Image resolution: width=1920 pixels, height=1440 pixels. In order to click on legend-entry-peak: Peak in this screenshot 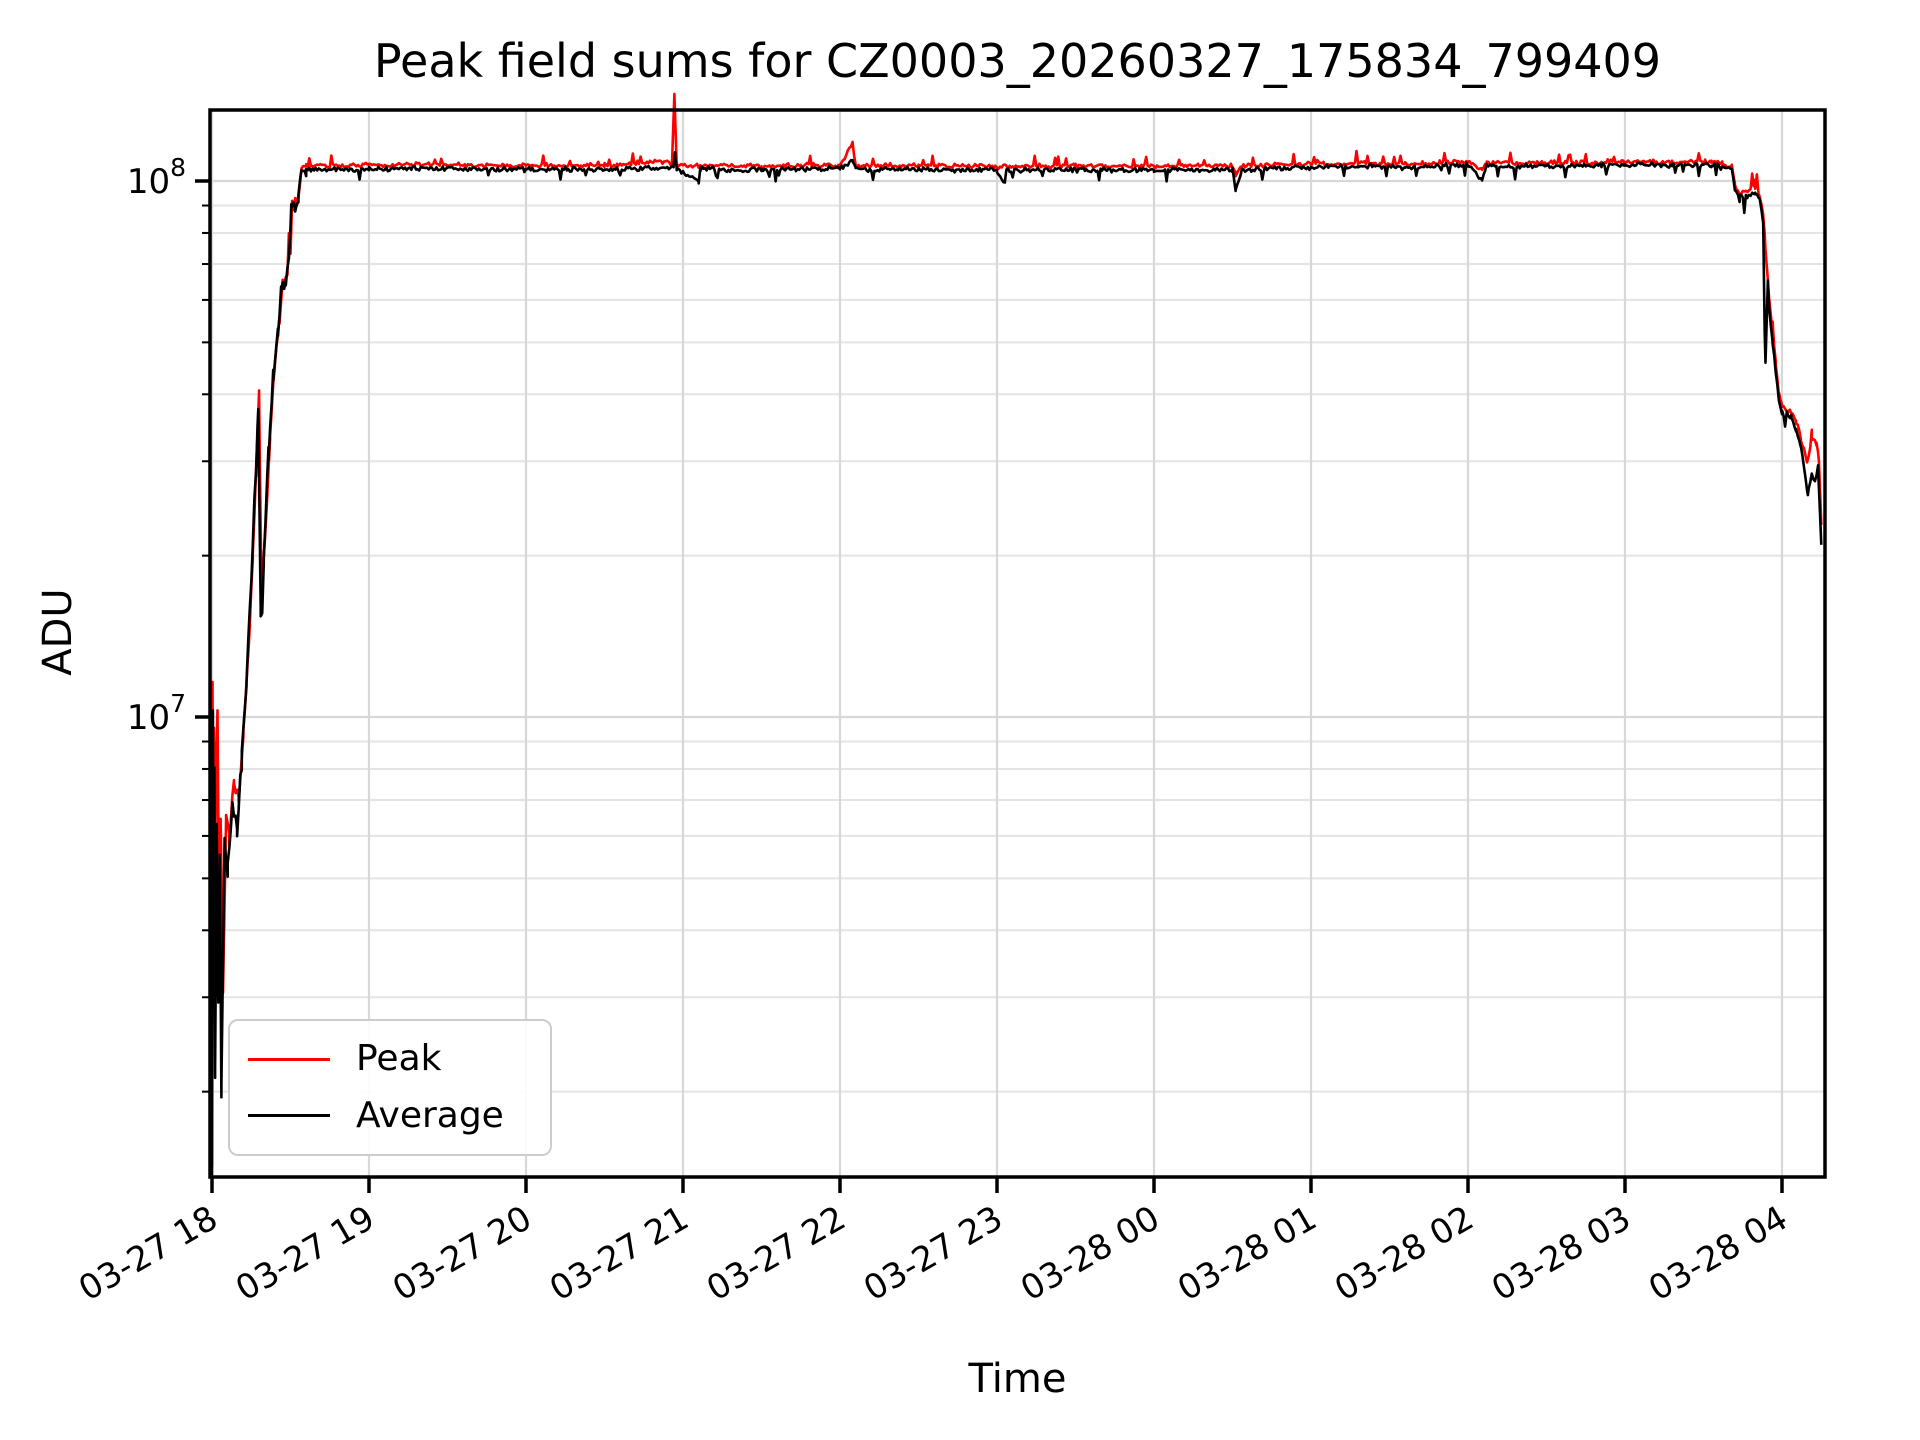, I will do `click(390, 1059)`.